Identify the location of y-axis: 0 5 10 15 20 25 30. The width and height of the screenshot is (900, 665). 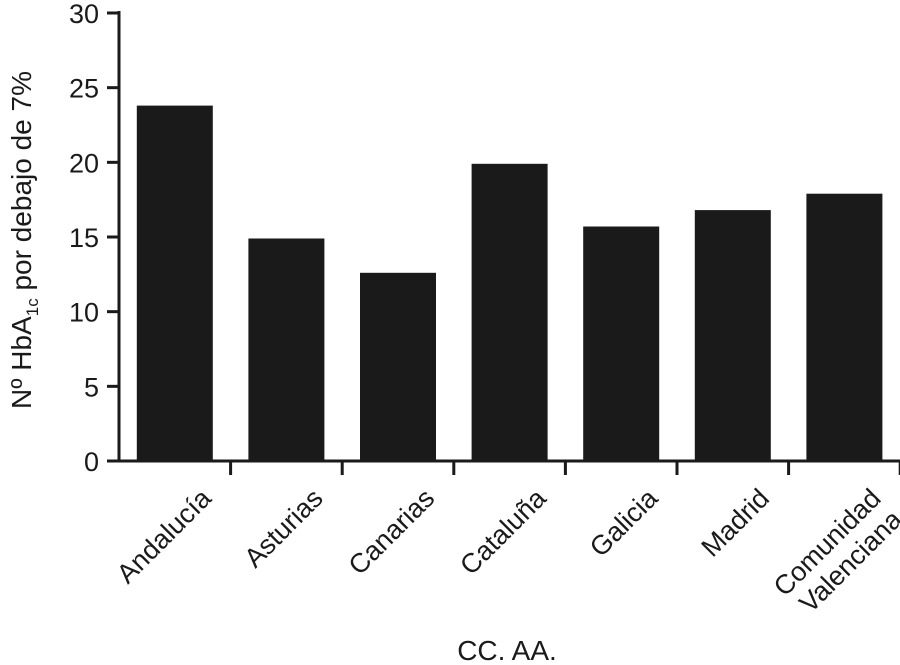
(95, 238).